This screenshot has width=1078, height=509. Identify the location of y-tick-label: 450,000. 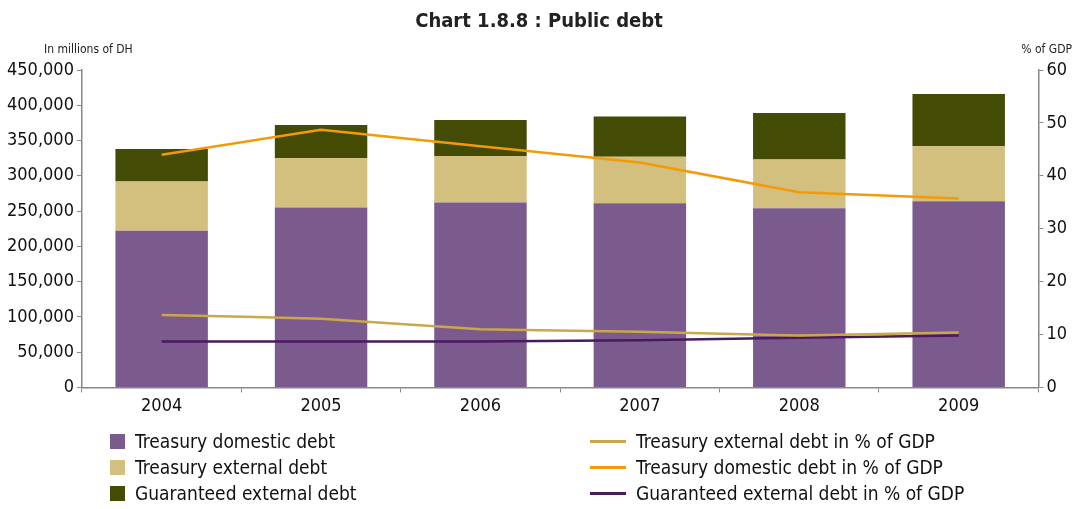
(40, 68).